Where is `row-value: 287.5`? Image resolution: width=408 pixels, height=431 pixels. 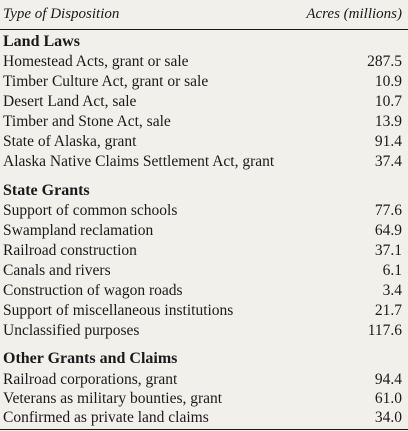 row-value: 287.5 is located at coordinates (384, 61).